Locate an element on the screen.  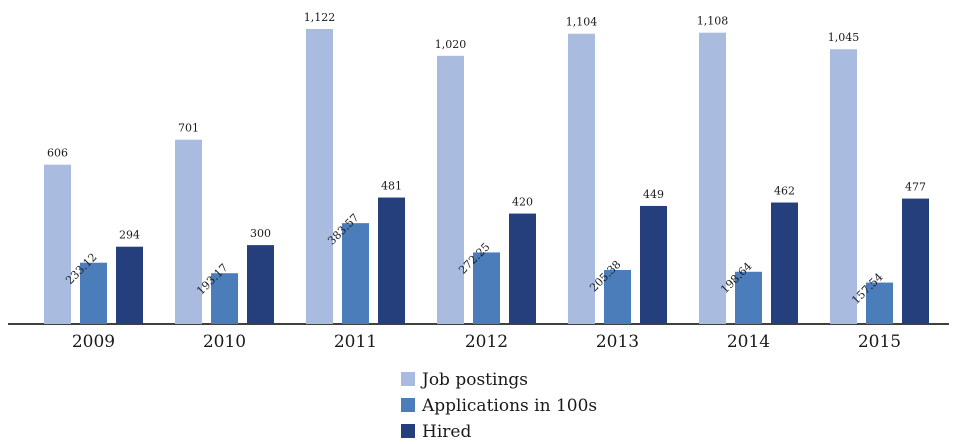
bar-applications-in-100s-2010 is located at coordinates (224, 298).